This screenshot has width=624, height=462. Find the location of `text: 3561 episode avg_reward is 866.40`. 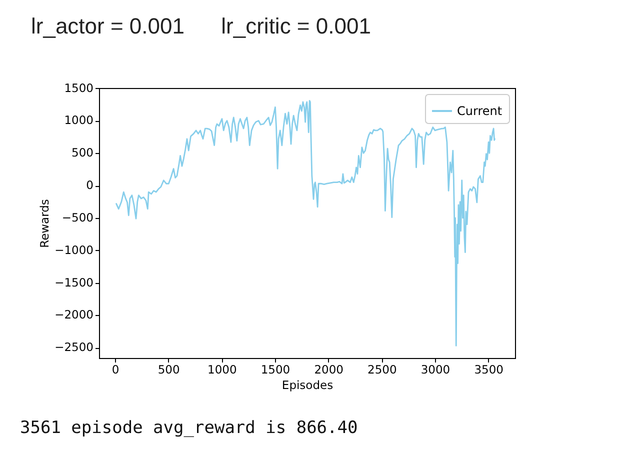

text: 3561 episode avg_reward is 866.40 is located at coordinates (189, 428).